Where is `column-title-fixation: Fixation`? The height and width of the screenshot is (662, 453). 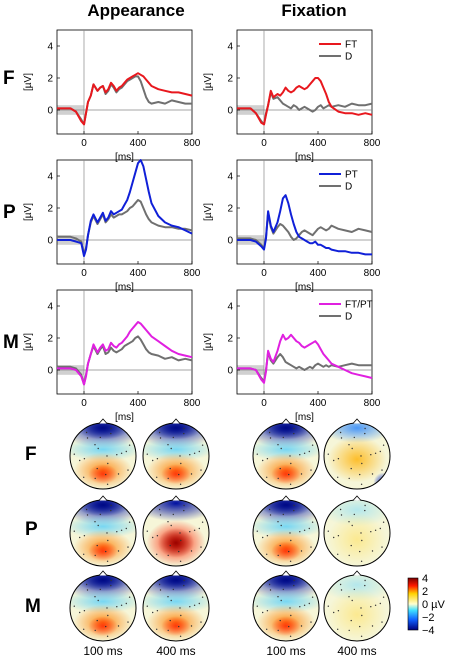 column-title-fixation: Fixation is located at coordinates (313, 10).